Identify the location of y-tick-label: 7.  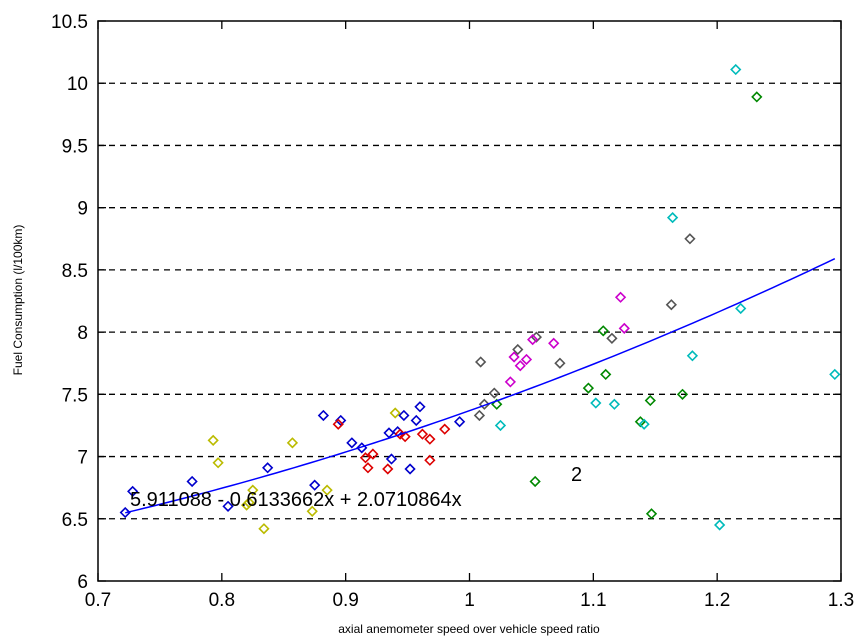
(82, 458).